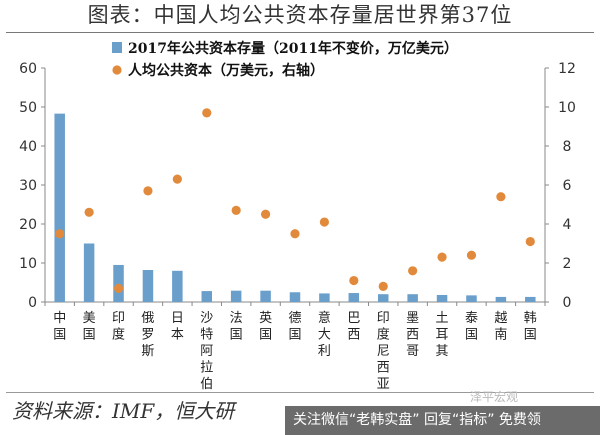 The image size is (600, 435). Describe the element at coordinates (530, 327) in the screenshot. I see `x-tick-label: 韩国` at that location.